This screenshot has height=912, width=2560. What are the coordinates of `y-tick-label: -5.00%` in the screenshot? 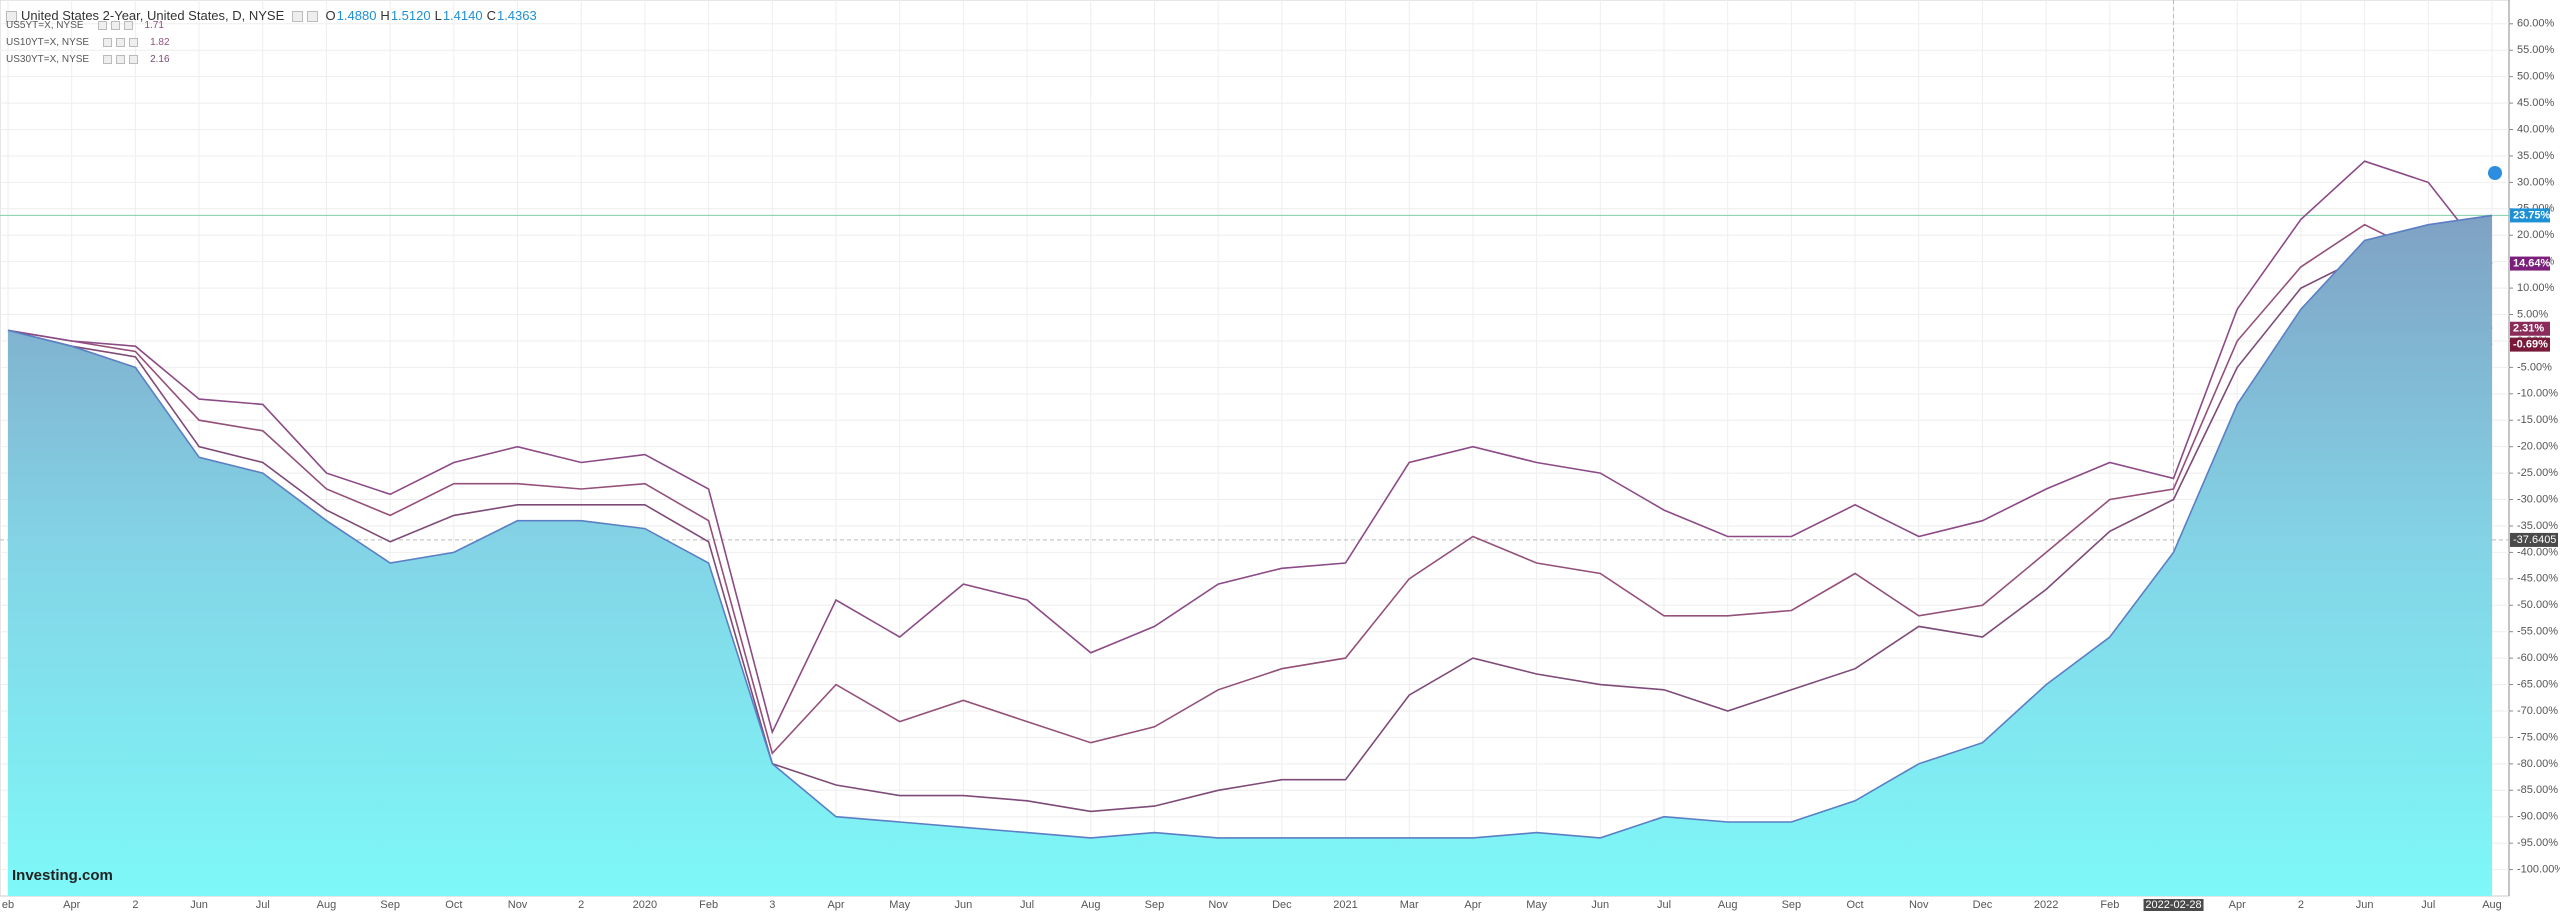 It's located at (2534, 367).